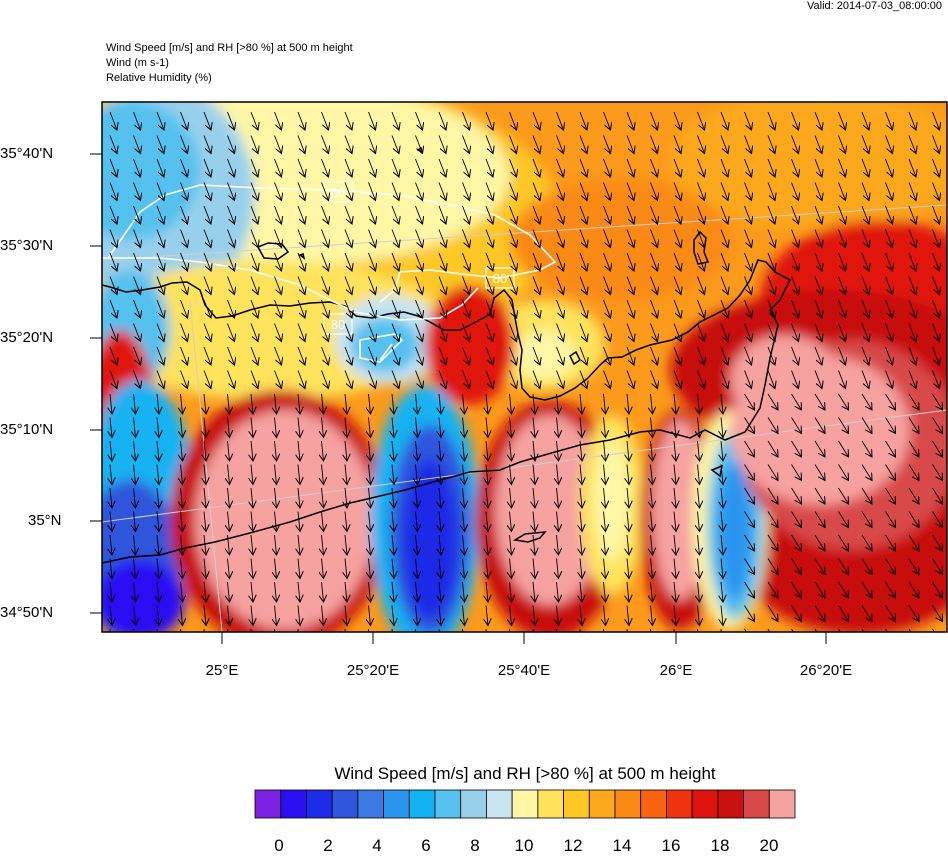  What do you see at coordinates (27, 429) in the screenshot?
I see `lat-label: 35°10'N` at bounding box center [27, 429].